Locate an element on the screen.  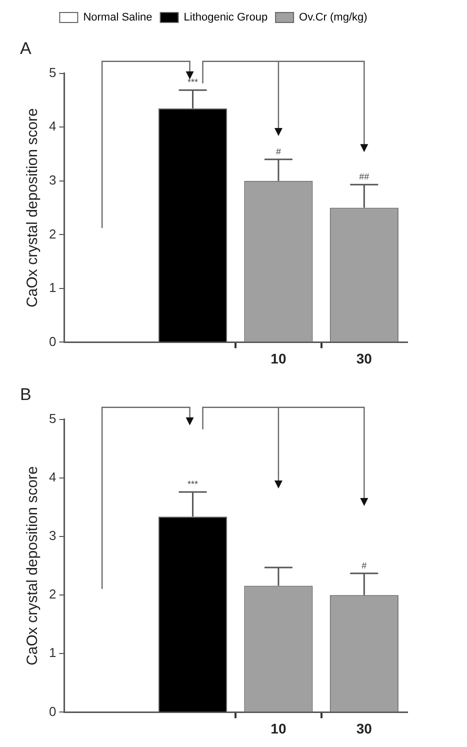
legend-label: Lithogenic Group is located at coordinates (226, 18).